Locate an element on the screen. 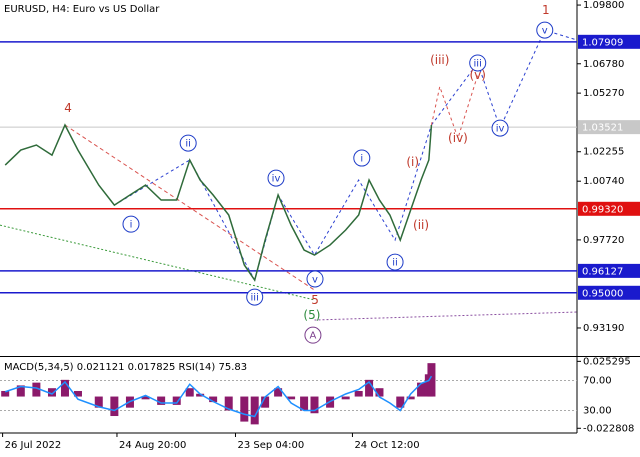 The height and width of the screenshot is (457, 640). y-tick-label: 0.93190 is located at coordinates (603, 328).